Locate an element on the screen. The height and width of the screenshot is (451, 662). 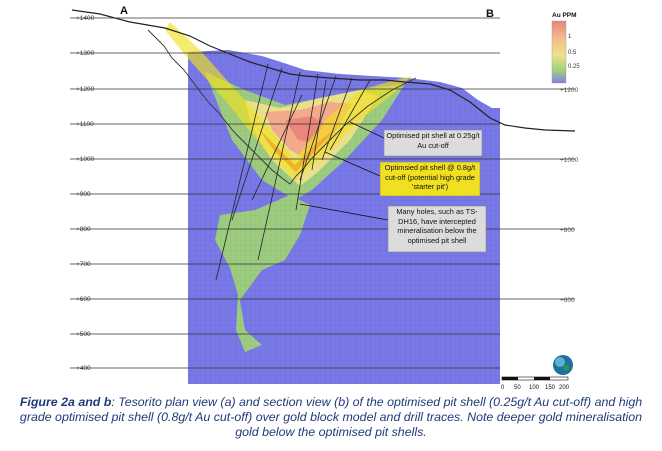
right-elevation-labels: +1200 +1000 +800 +600 is located at coordinates (569, 195).